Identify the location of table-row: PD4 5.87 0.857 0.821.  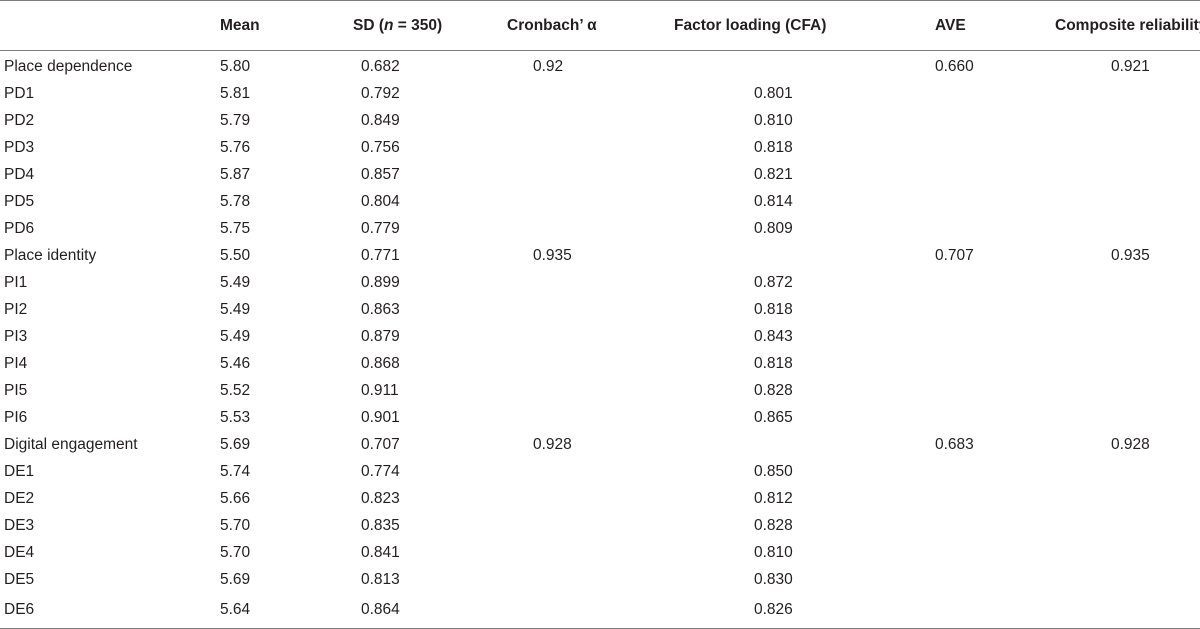
(600, 174).